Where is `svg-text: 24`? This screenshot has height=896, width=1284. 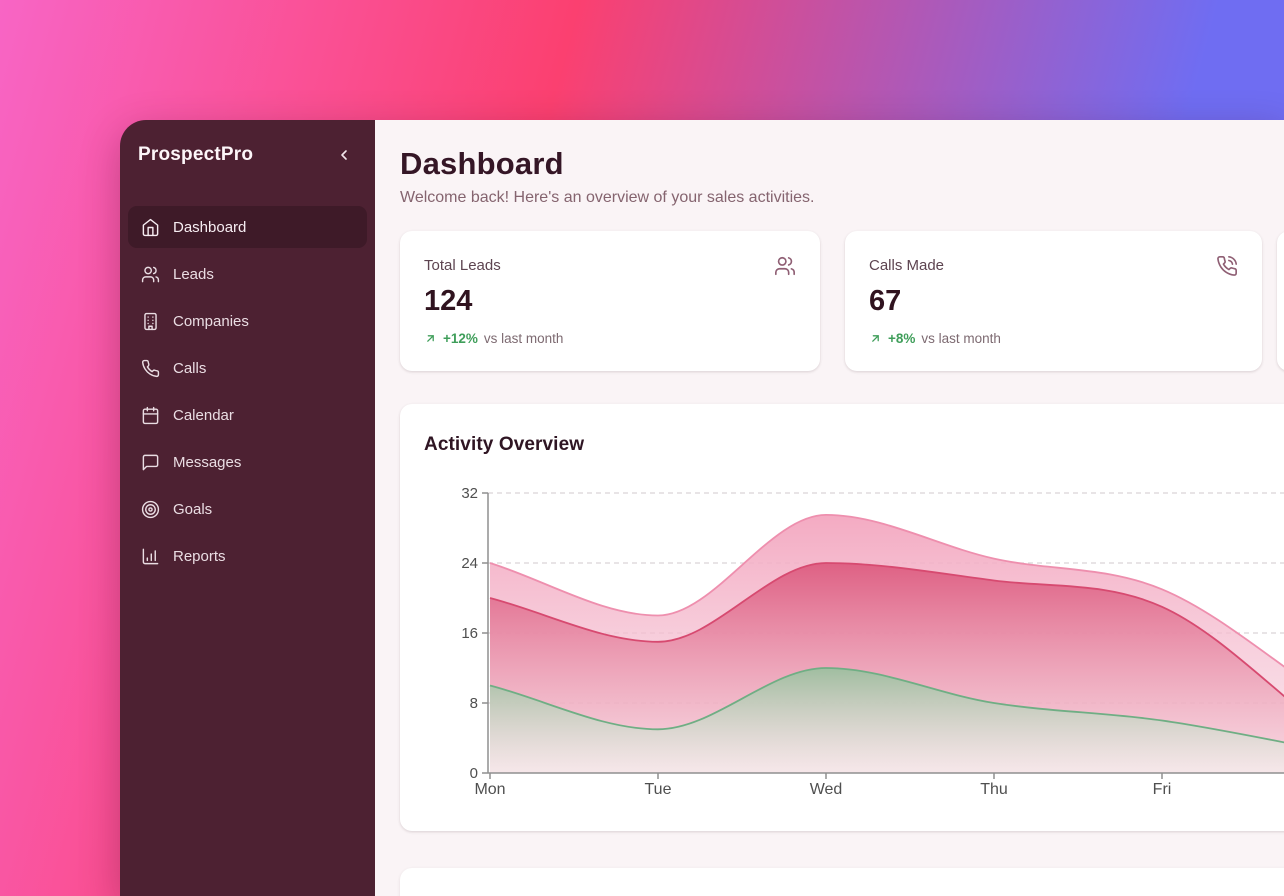
svg-text: 24 is located at coordinates (469, 563).